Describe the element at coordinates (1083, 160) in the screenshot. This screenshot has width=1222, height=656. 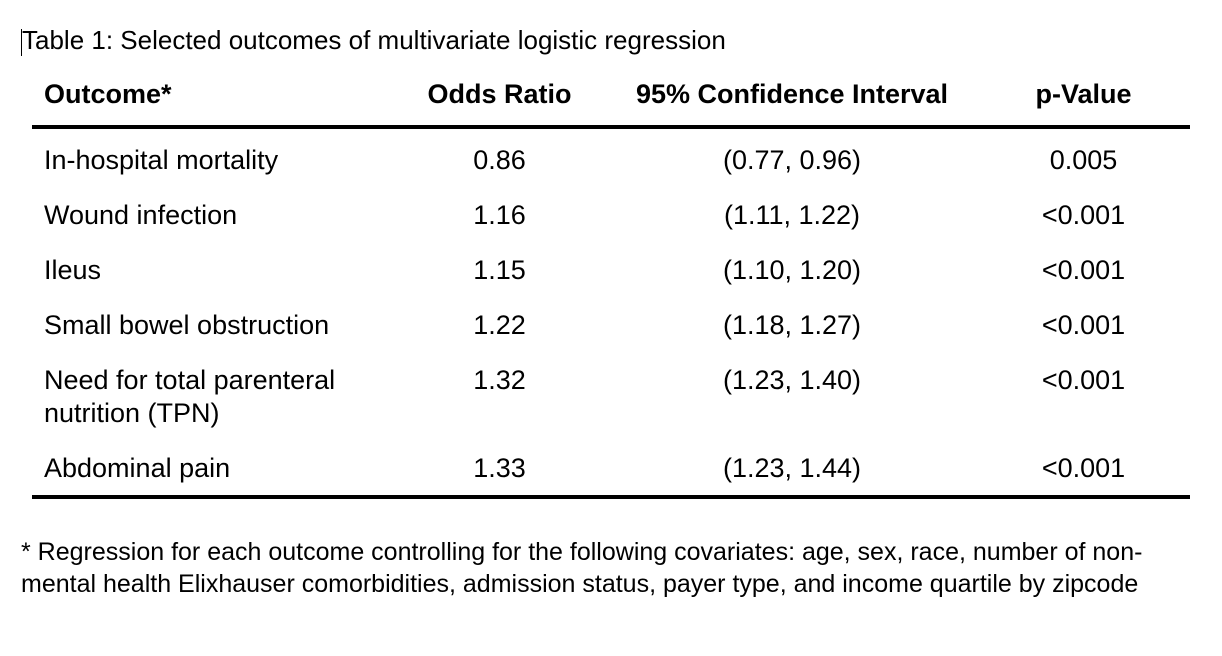
I see `cell-p-value: 0.005` at that location.